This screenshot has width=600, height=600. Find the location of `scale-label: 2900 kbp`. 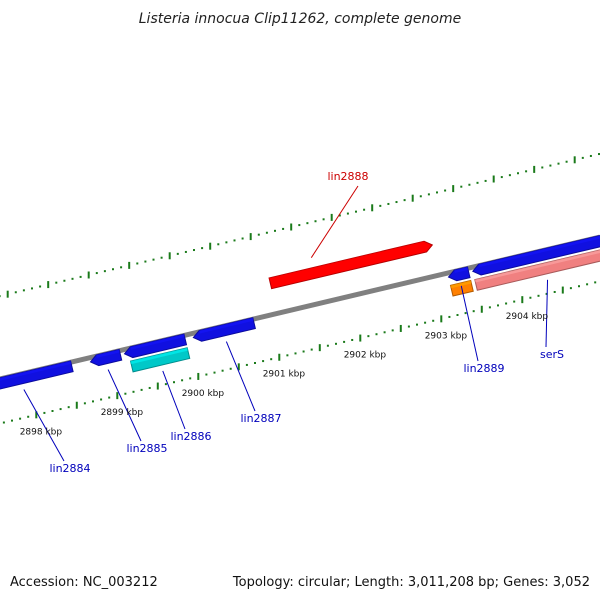

scale-label: 2900 kbp is located at coordinates (203, 394).